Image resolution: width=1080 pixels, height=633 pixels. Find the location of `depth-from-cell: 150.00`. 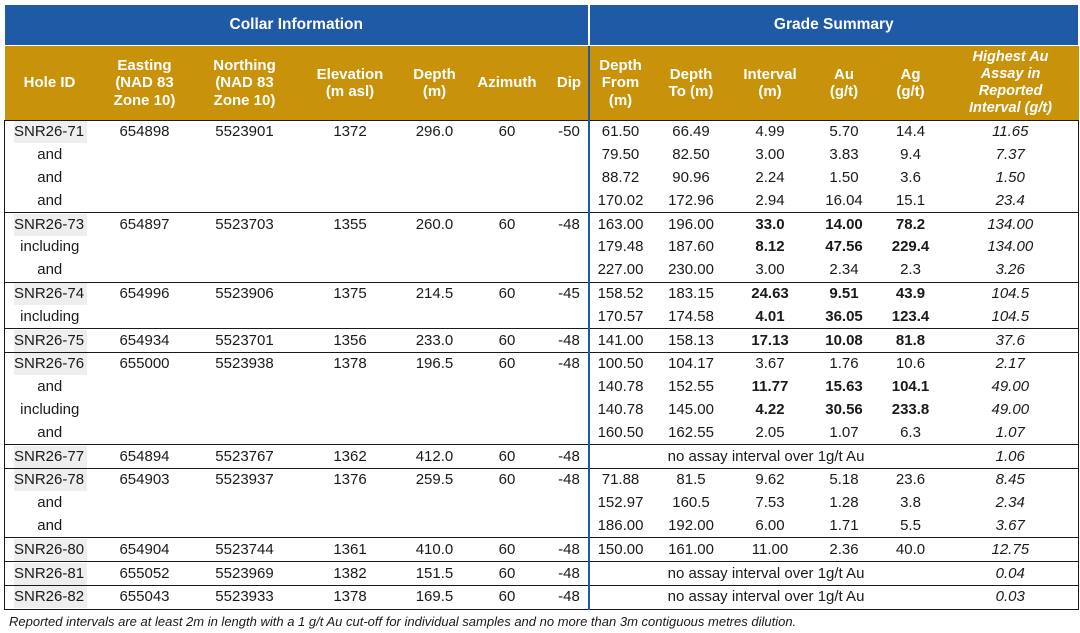

depth-from-cell: 150.00 is located at coordinates (619, 549).